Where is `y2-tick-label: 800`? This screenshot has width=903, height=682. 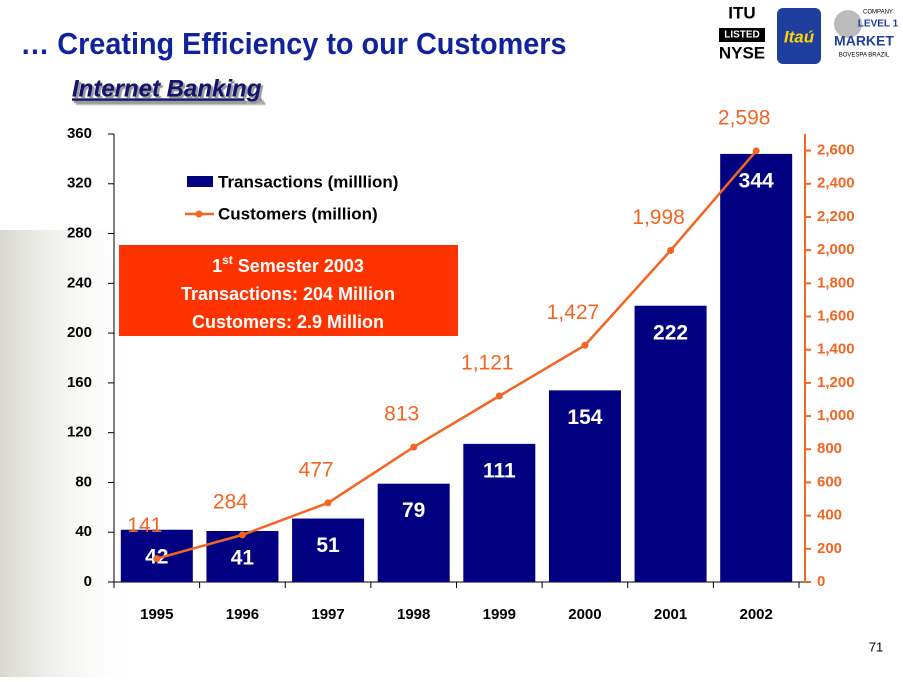
y2-tick-label: 800 is located at coordinates (829, 448).